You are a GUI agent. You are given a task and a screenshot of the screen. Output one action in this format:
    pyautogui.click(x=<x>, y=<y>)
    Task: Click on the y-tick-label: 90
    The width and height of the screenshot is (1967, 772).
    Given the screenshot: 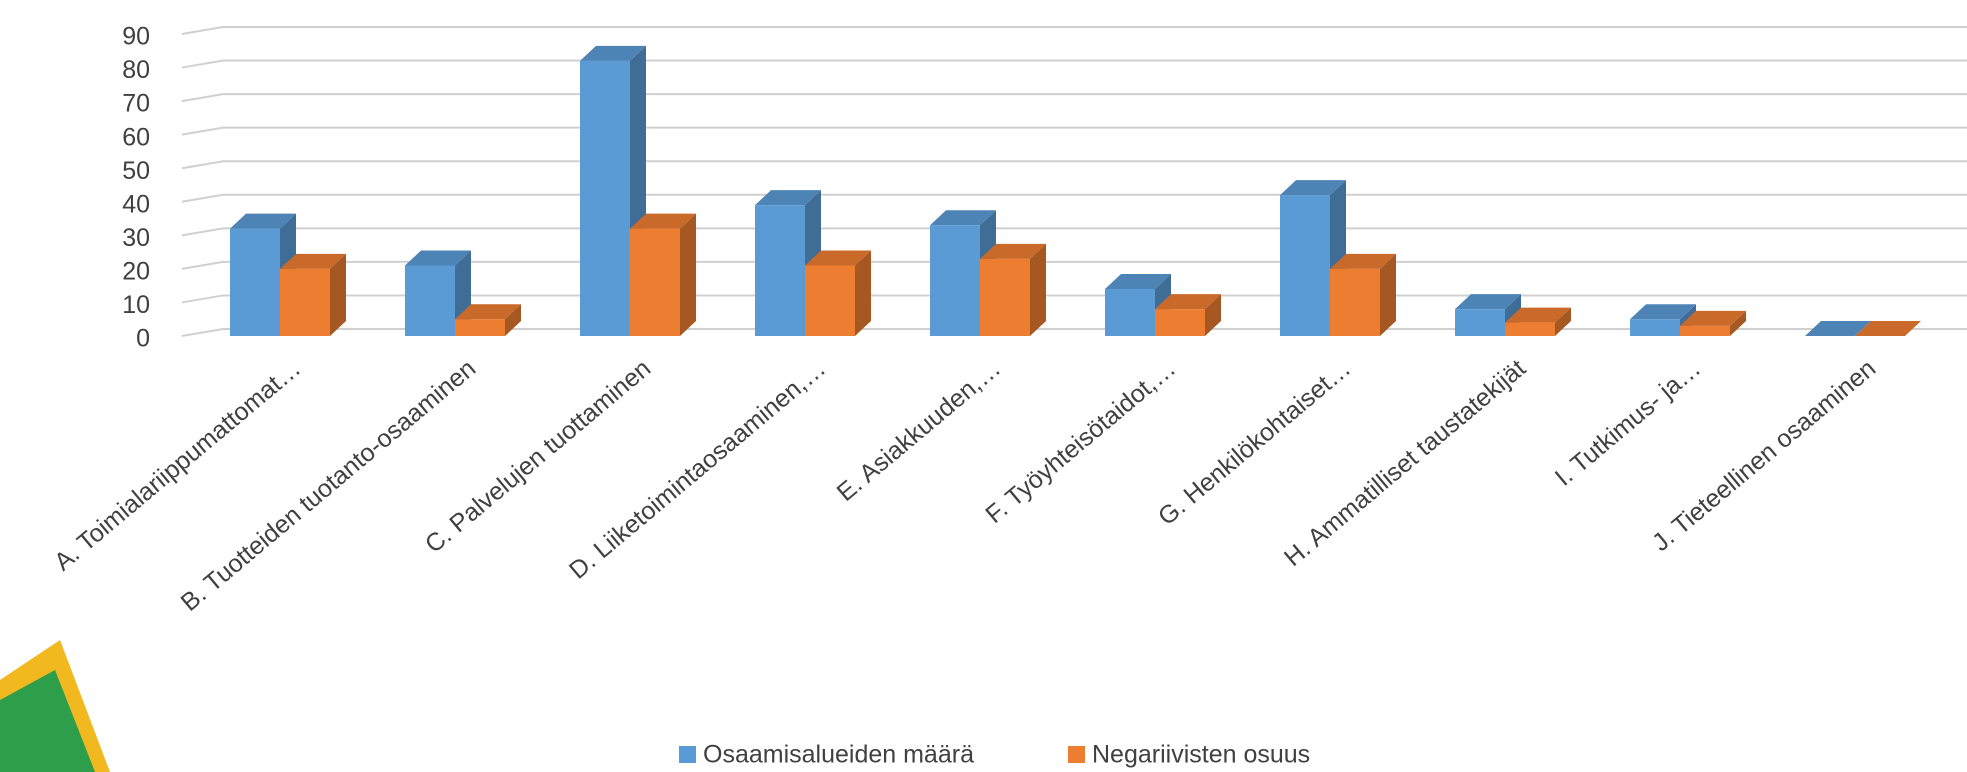 What is the action you would take?
    pyautogui.click(x=136, y=37)
    